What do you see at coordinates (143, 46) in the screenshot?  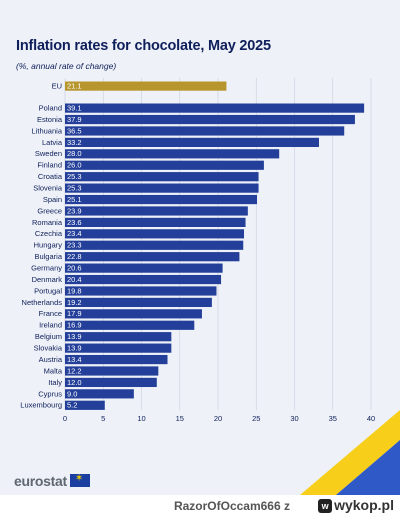 I see `chart-title: Inflation rates for chocolate, May 2025` at bounding box center [143, 46].